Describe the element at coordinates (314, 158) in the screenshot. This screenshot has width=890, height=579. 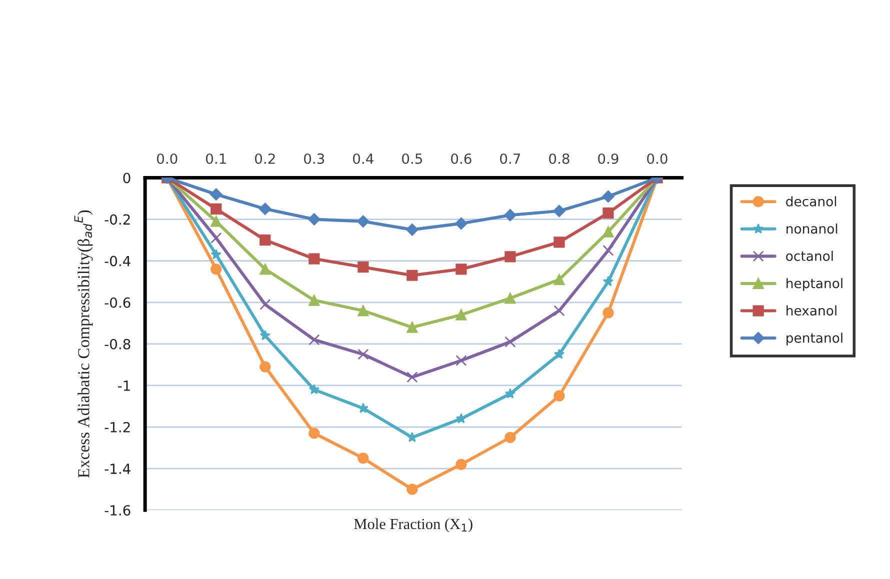
I see `x-tick-label: 0.3` at that location.